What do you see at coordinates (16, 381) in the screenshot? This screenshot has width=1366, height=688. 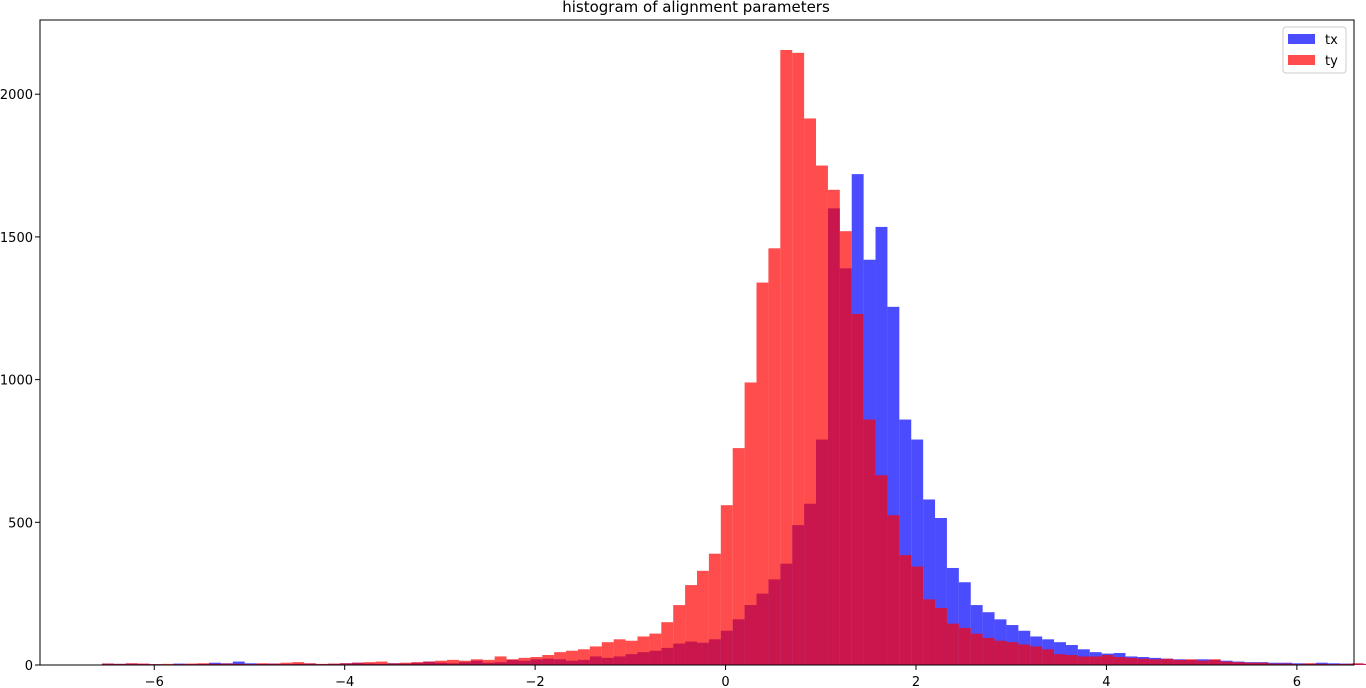 I see `y-tick-label: 1000` at bounding box center [16, 381].